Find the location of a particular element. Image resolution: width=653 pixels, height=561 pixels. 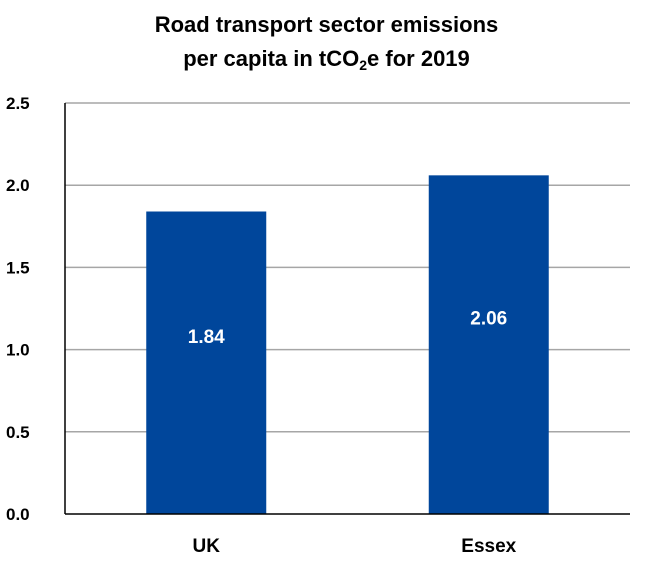

y-tick-label: 2.5 is located at coordinates (18, 103).